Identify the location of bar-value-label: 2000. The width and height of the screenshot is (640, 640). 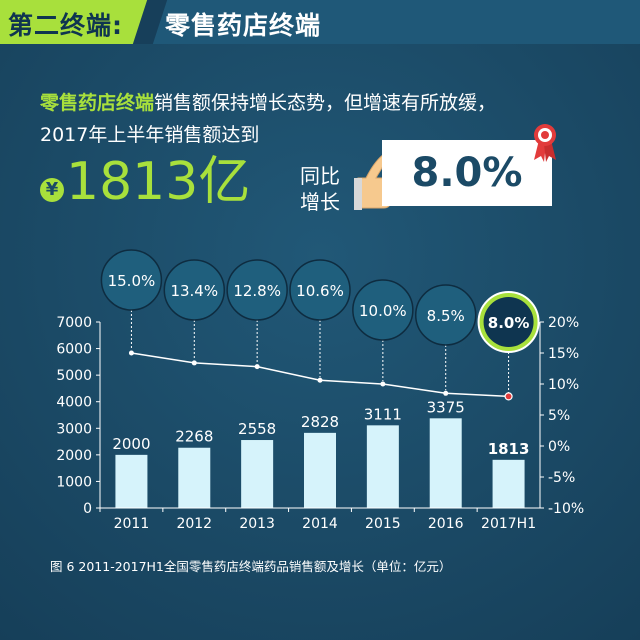
(131, 444).